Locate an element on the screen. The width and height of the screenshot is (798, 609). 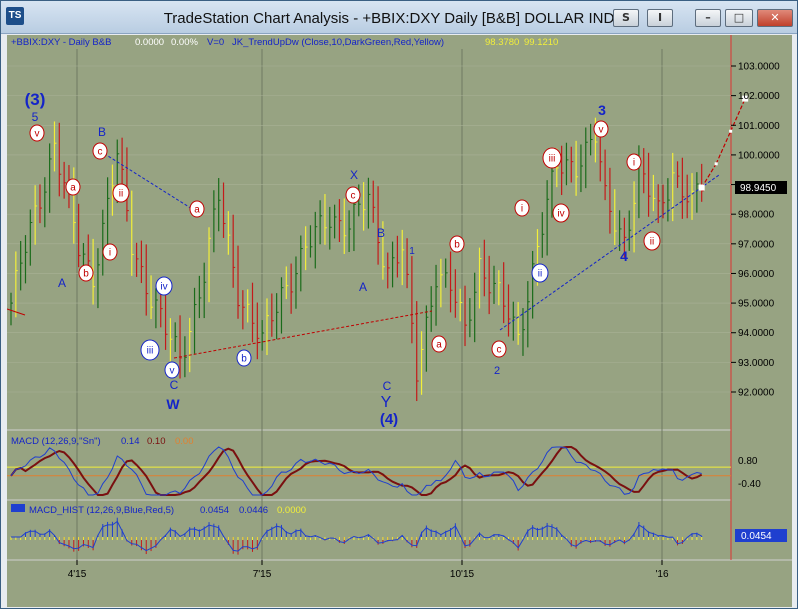
header-value-1: 0.0000 is located at coordinates (149, 42).